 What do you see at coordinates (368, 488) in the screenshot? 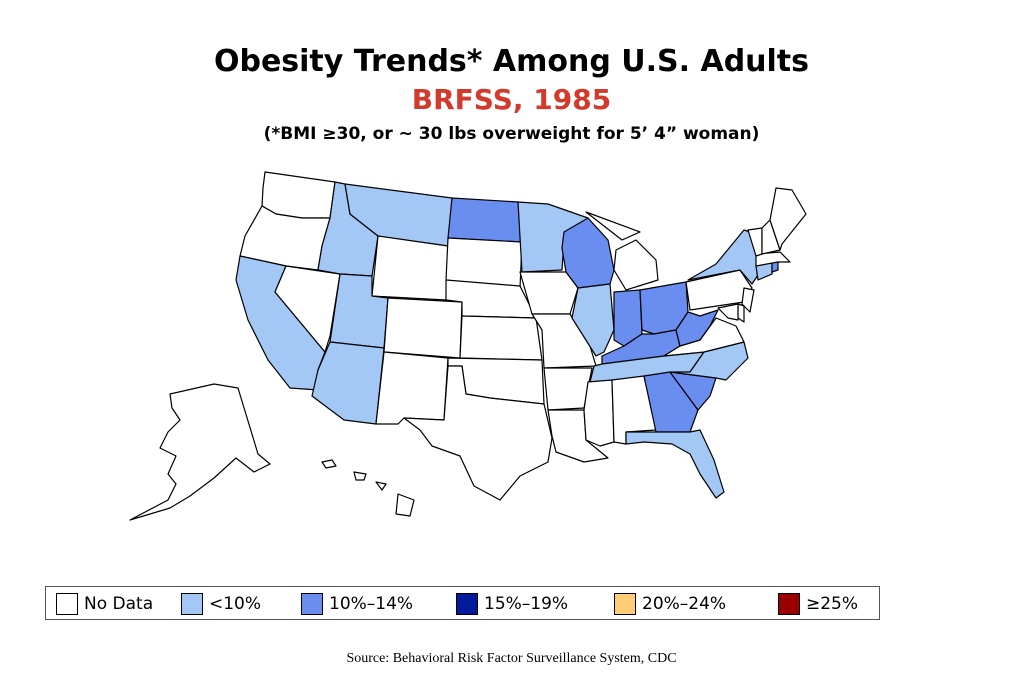
I see `state-HI` at bounding box center [368, 488].